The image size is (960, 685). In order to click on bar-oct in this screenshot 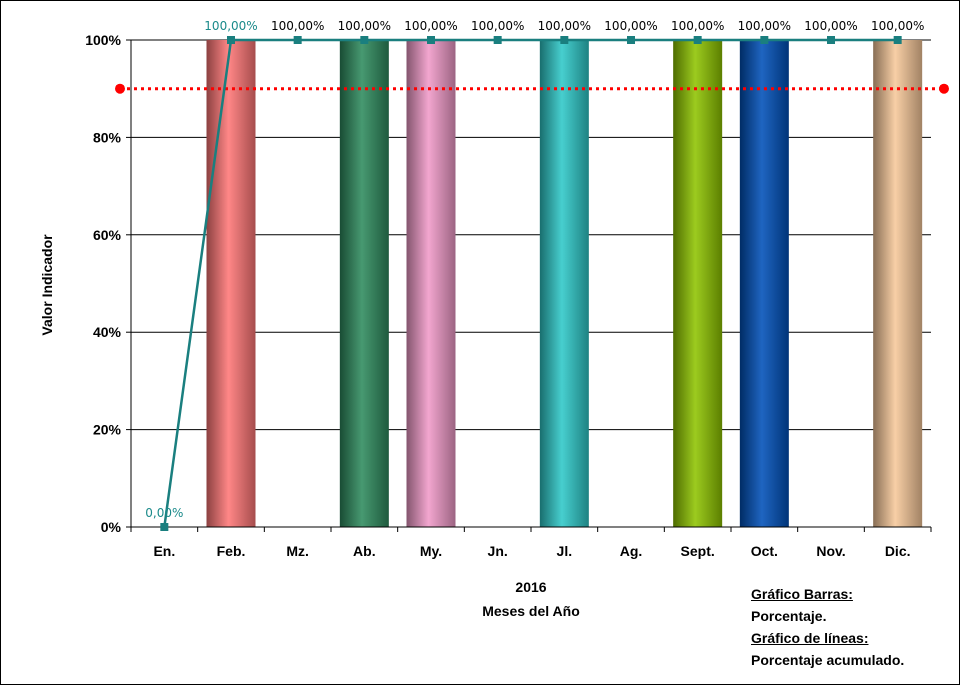, I will do `click(764, 283)`.